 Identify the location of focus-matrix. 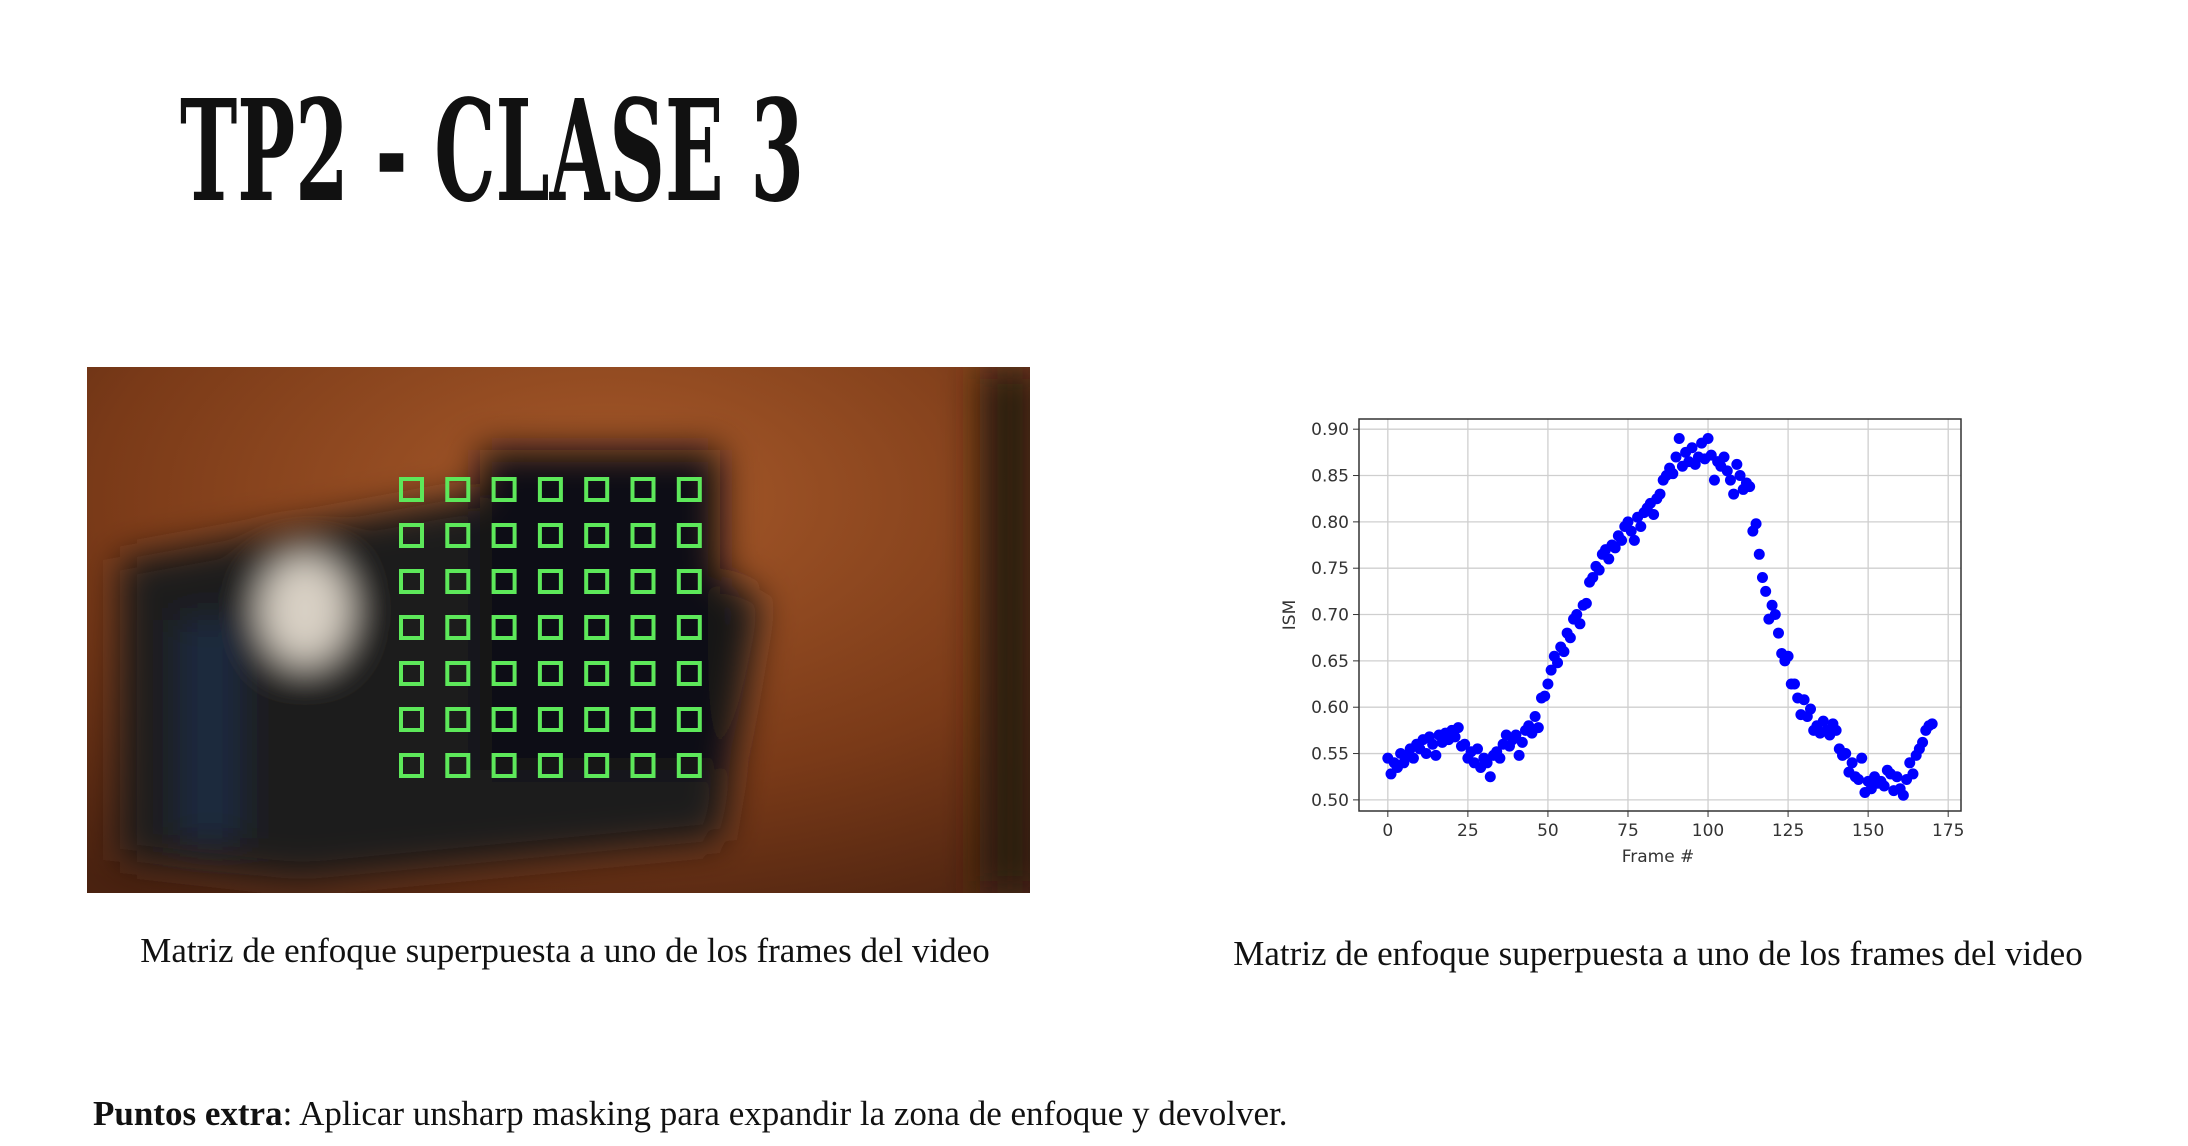
(550, 627).